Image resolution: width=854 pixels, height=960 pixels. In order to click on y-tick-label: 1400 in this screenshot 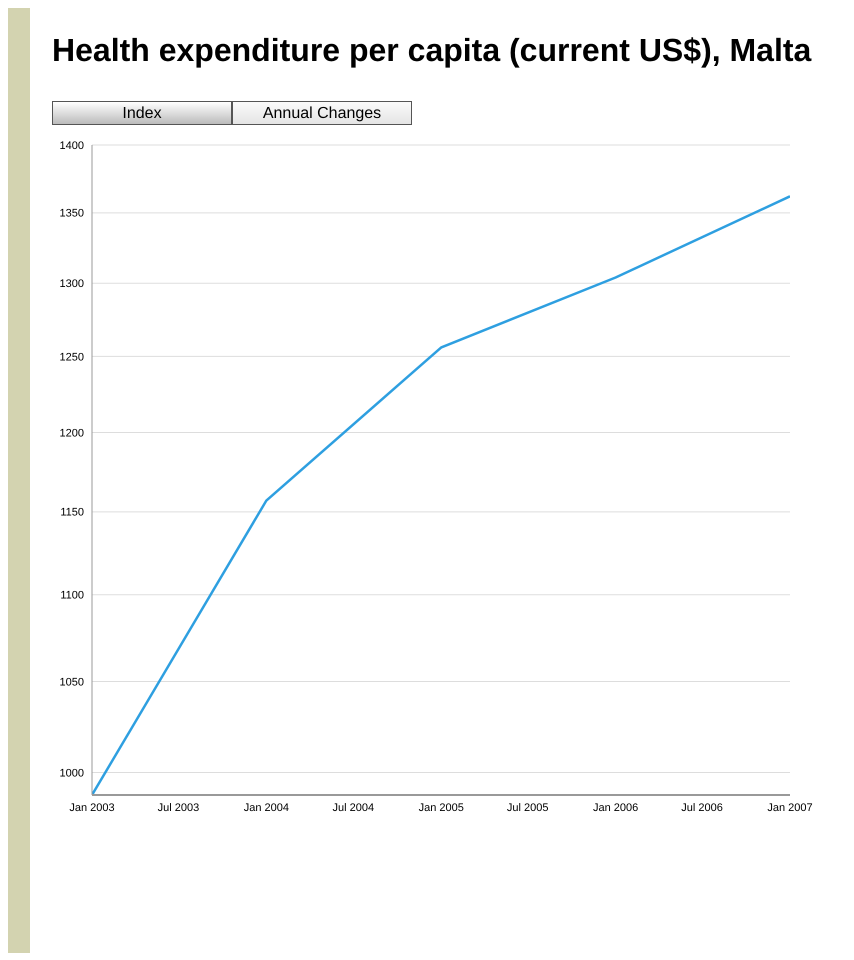, I will do `click(72, 146)`.